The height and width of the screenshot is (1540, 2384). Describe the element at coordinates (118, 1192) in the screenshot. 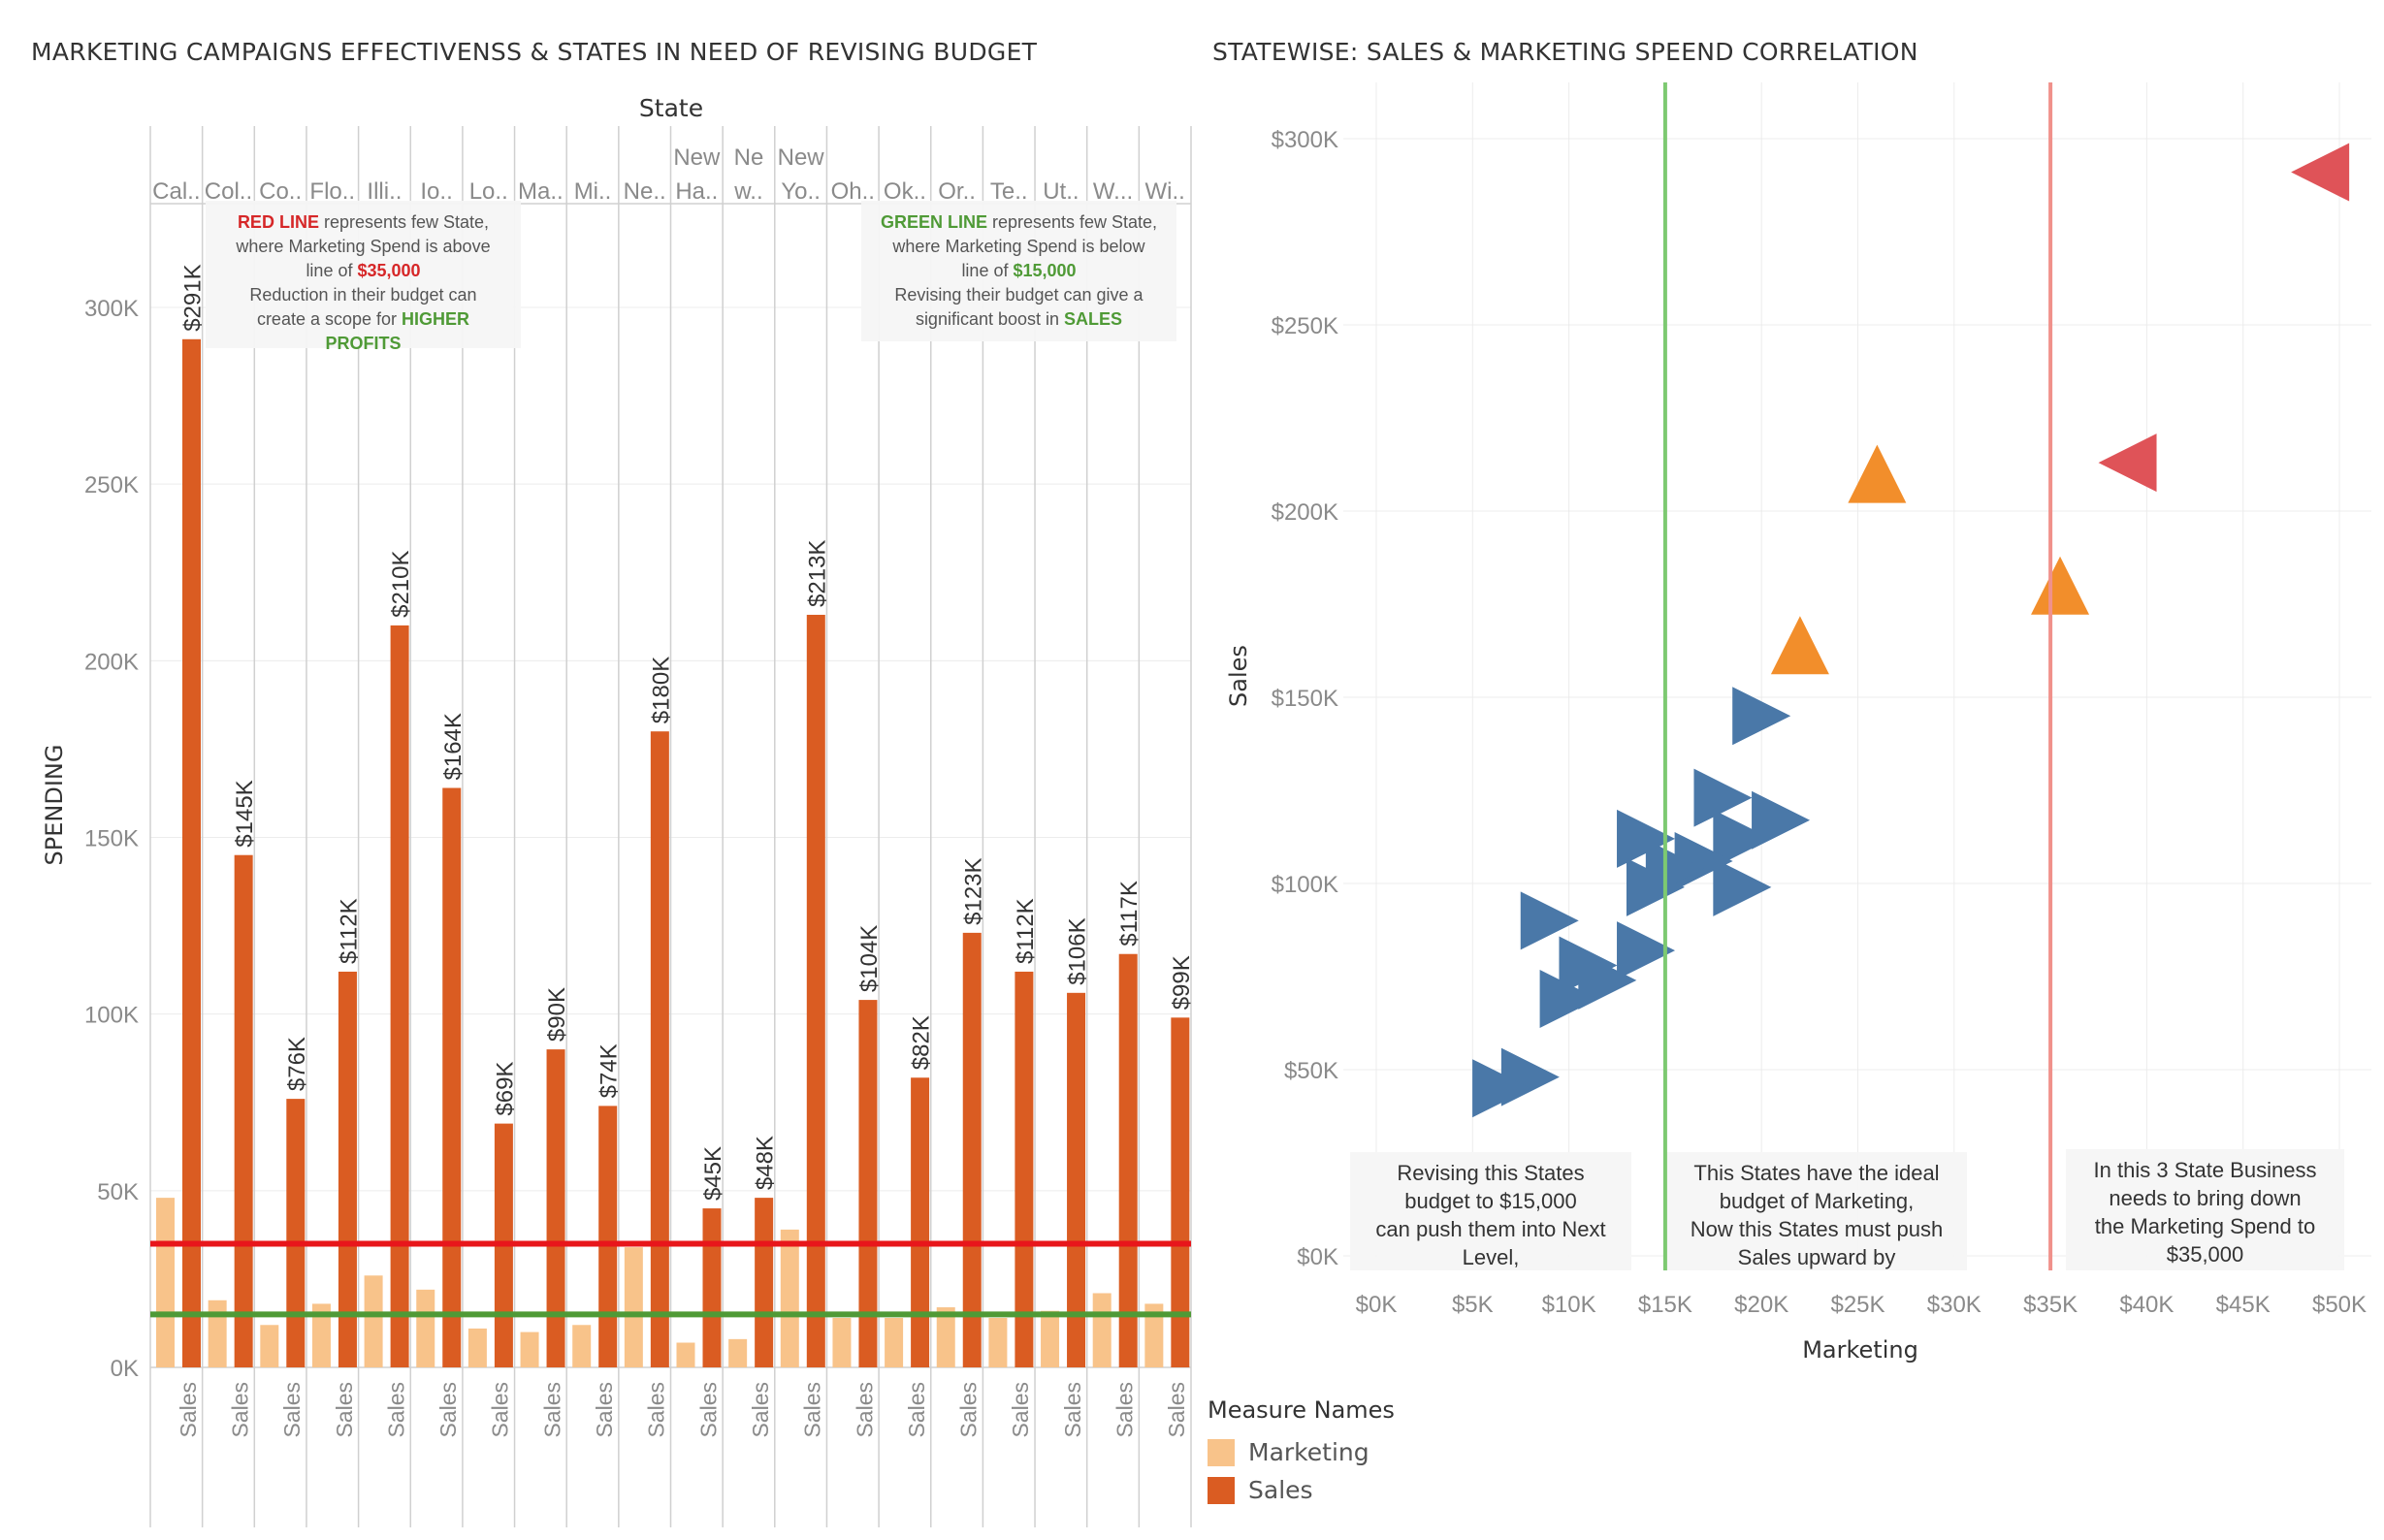

I see `y-tick-label: 50K` at that location.